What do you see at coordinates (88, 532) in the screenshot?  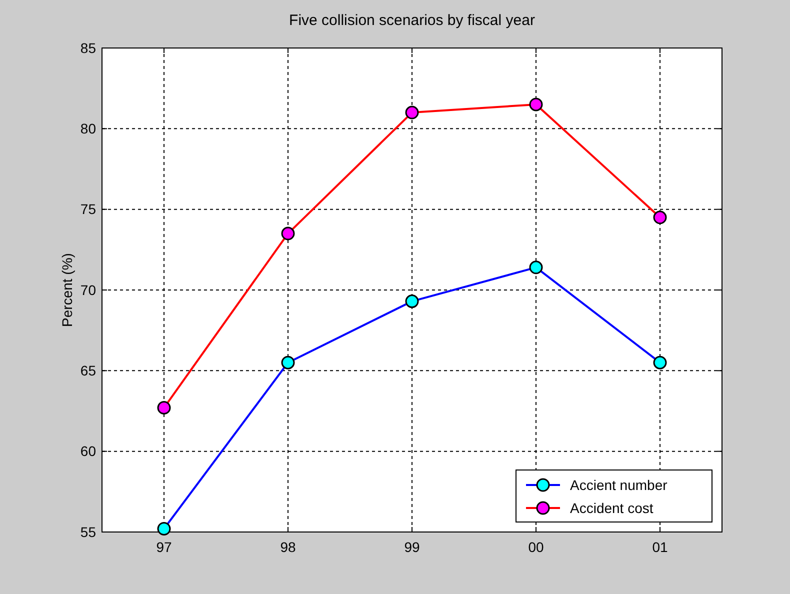 I see `y-tick-label: 55` at bounding box center [88, 532].